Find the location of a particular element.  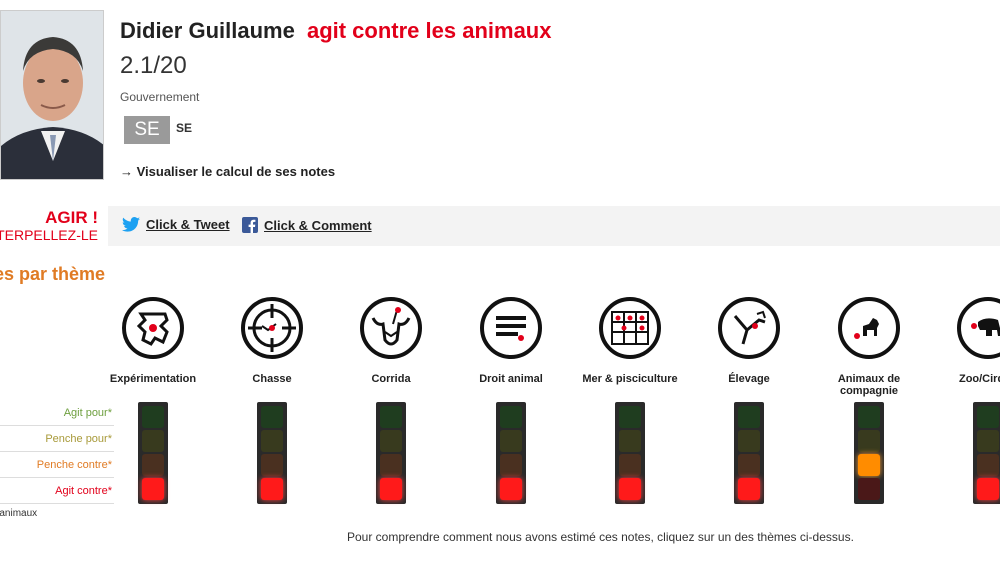

theme-animaux-compagnie: Animaux de compagnie is located at coordinates (869, 346).